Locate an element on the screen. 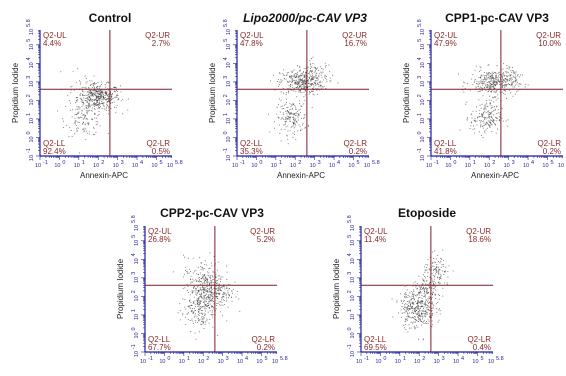  y-tick-label-group: 105 is located at coordinates (135, 240).